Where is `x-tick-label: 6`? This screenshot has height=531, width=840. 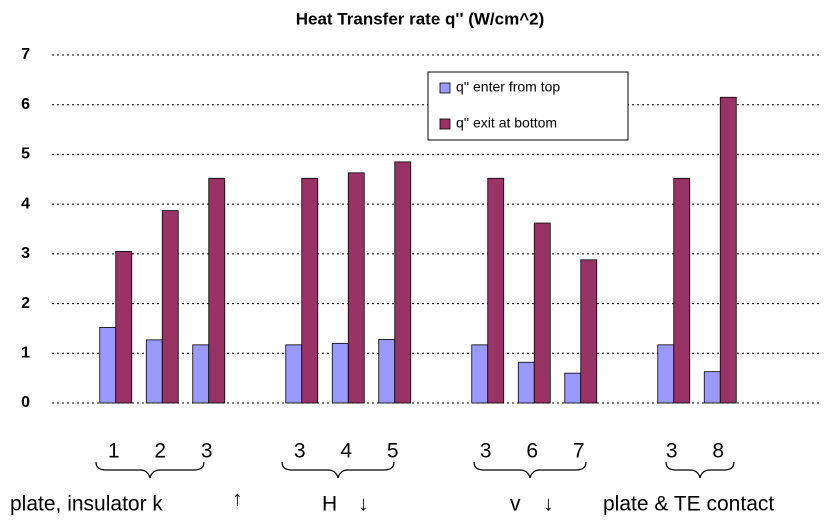
x-tick-label: 6 is located at coordinates (532, 451).